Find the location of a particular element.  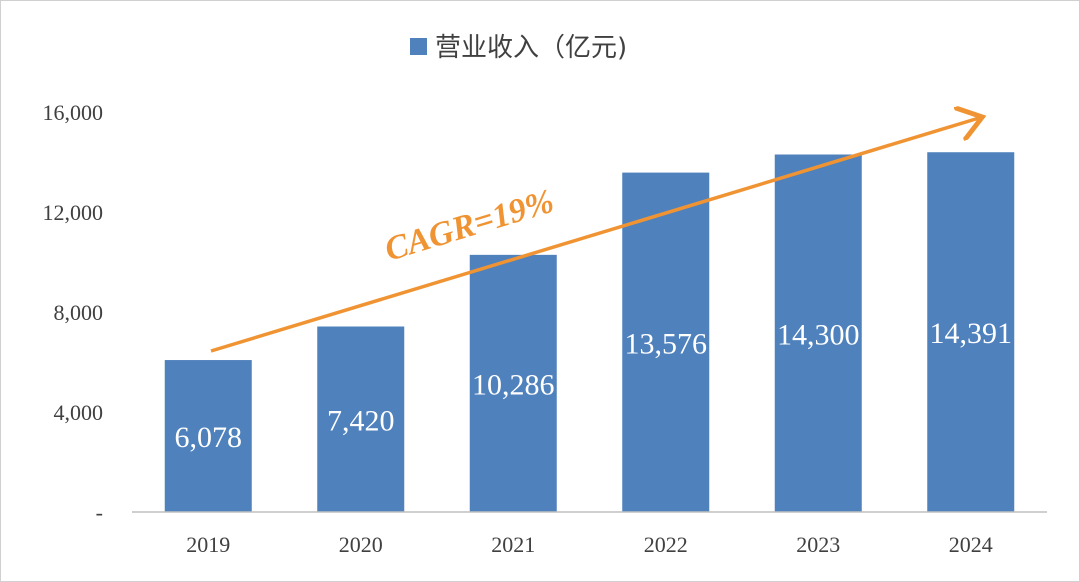

bar-2024 is located at coordinates (971, 332).